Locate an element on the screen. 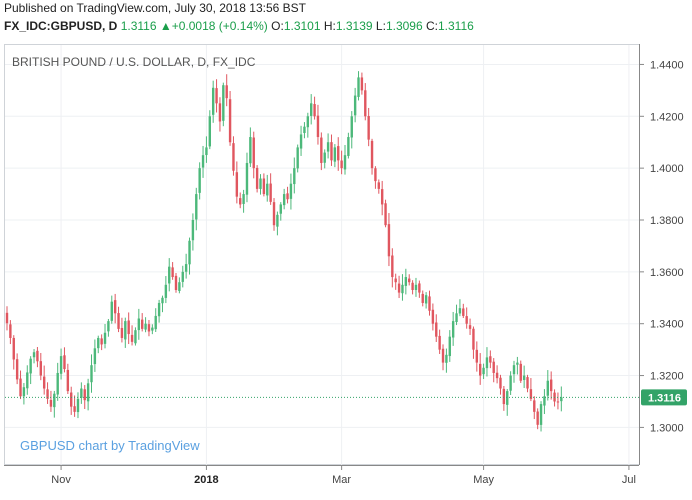  x-tick-label: 2018 is located at coordinates (206, 480).